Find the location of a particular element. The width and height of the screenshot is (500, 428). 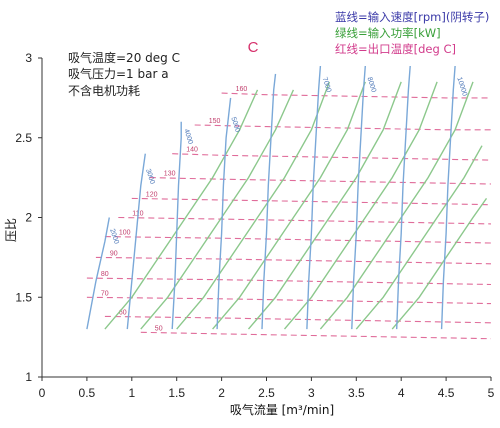

temperature-contour-label: 160 is located at coordinates (242, 89).